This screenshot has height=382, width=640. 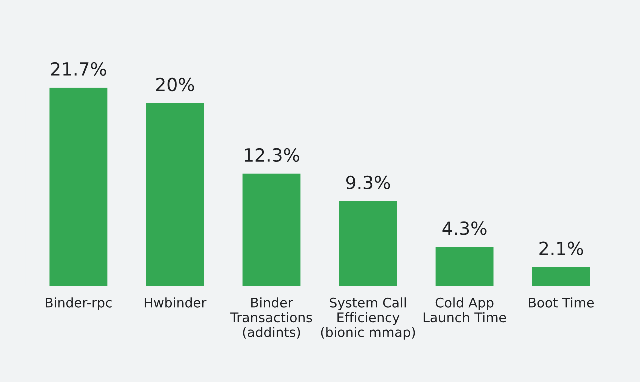 I want to click on x-tick-label: Hwbinder, so click(x=175, y=303).